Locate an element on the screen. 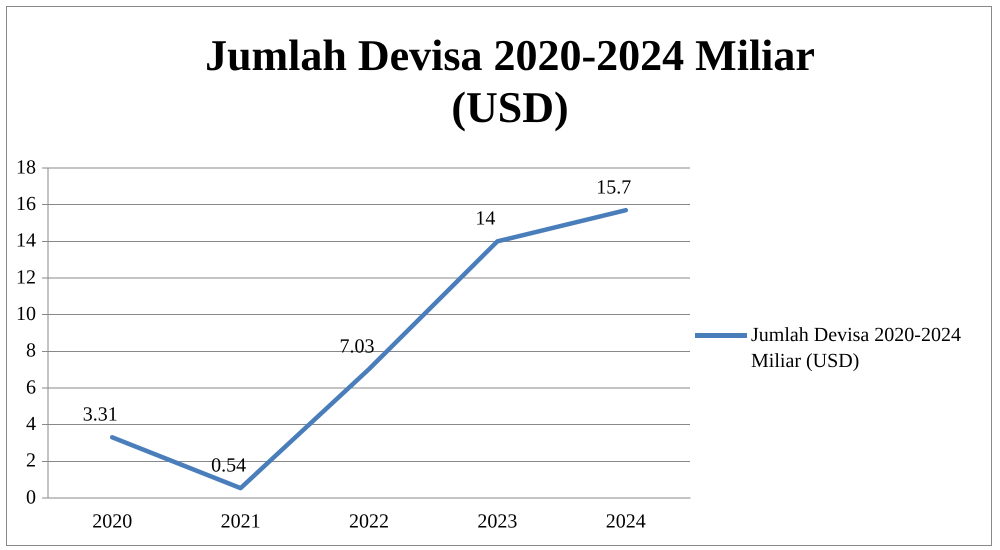 Image resolution: width=1000 pixels, height=550 pixels. data-label: 0.54 is located at coordinates (228, 465).